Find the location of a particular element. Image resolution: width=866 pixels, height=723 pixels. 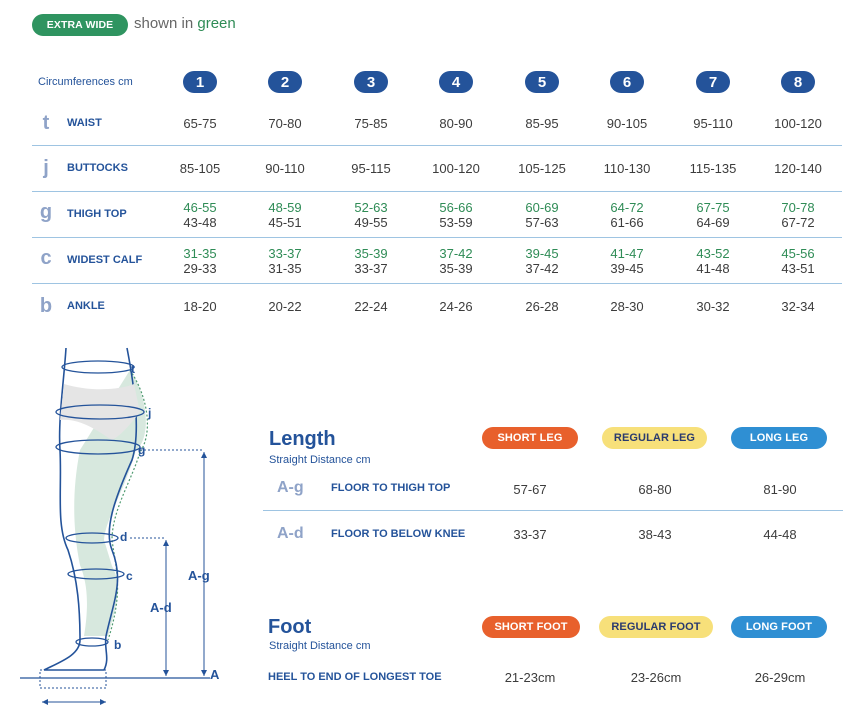

size-cell: 33-37 31-35 is located at coordinates (285, 261).